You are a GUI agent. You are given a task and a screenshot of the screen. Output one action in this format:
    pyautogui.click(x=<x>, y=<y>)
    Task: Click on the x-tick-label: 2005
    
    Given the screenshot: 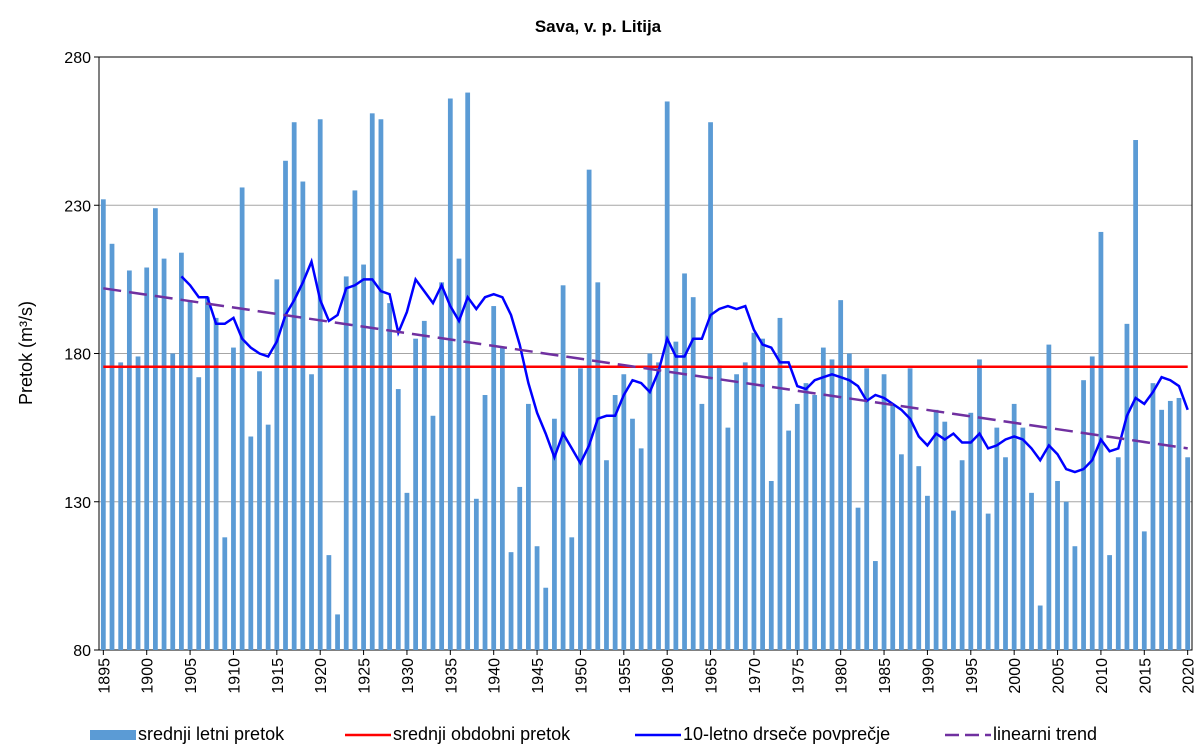 What is the action you would take?
    pyautogui.click(x=1059, y=676)
    